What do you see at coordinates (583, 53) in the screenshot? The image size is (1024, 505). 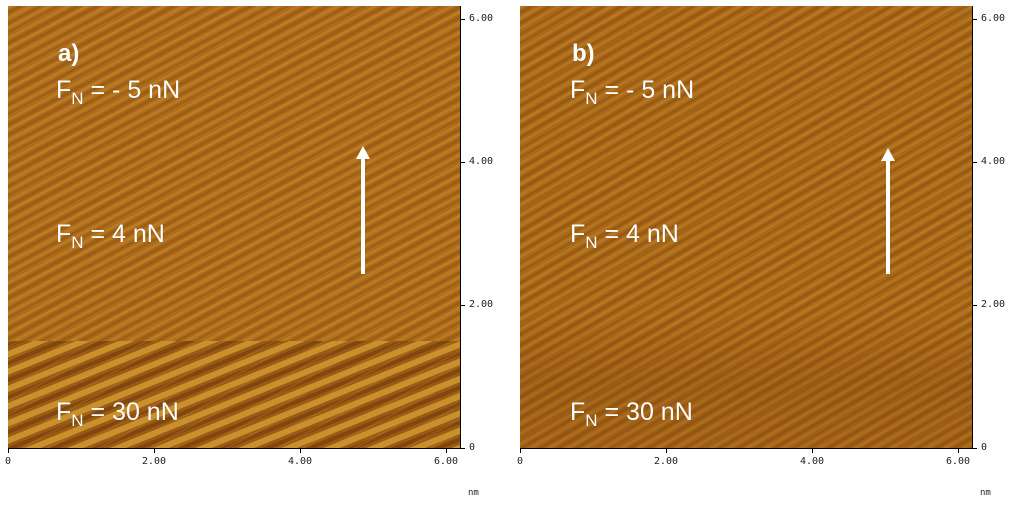 I see `panel-letter: b)` at bounding box center [583, 53].